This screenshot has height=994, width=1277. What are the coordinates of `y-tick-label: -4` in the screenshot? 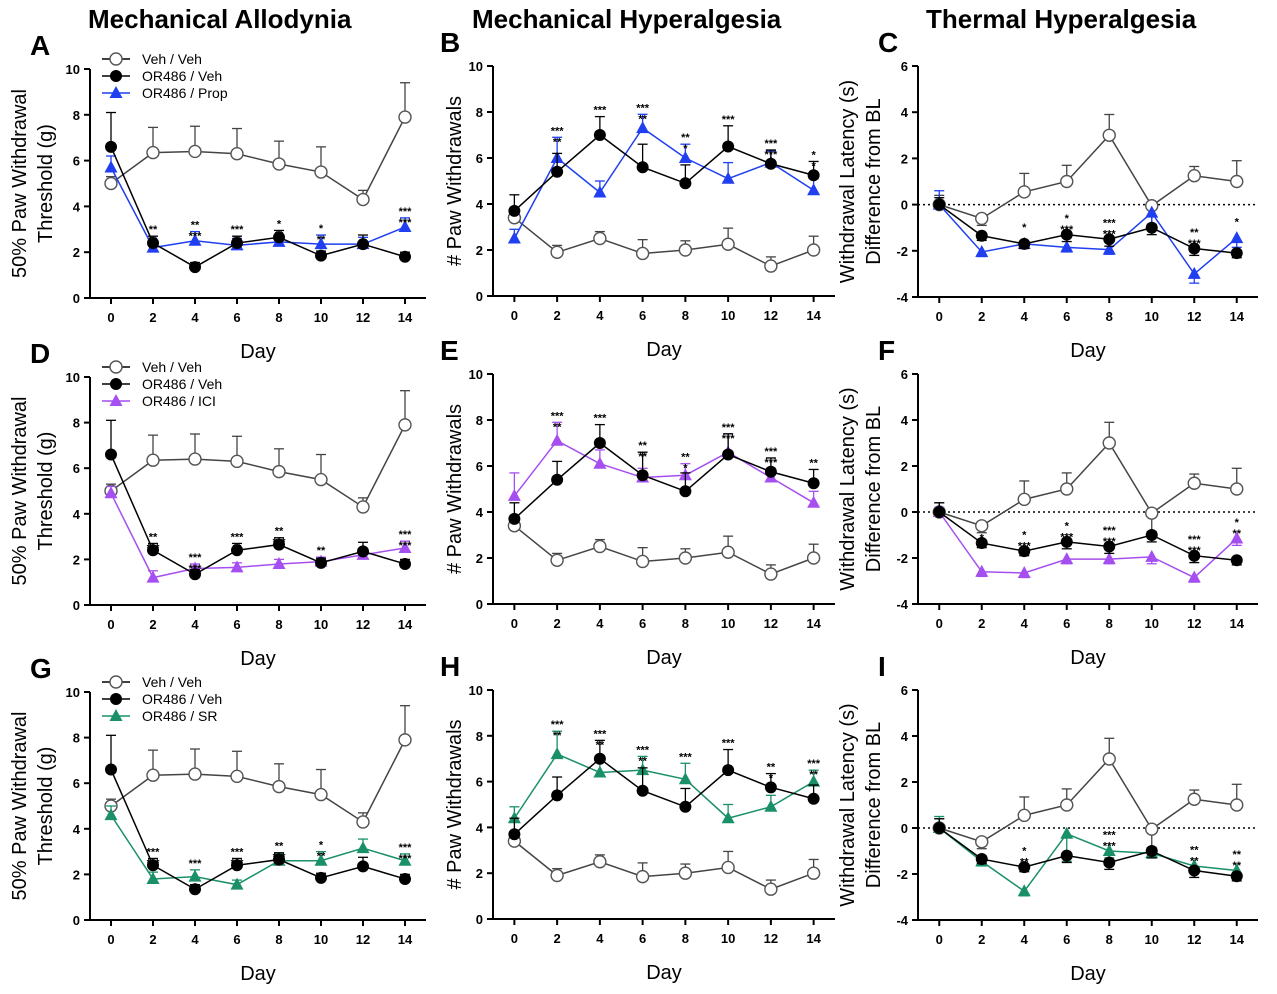 It's located at (902, 920).